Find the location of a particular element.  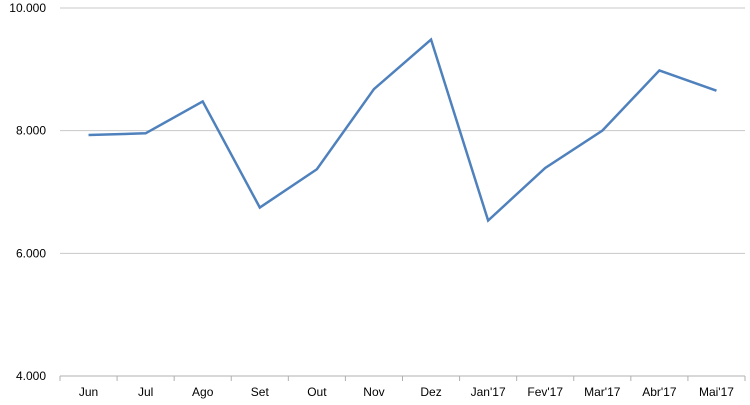

x-tick-label: Jan'17 is located at coordinates (488, 392).